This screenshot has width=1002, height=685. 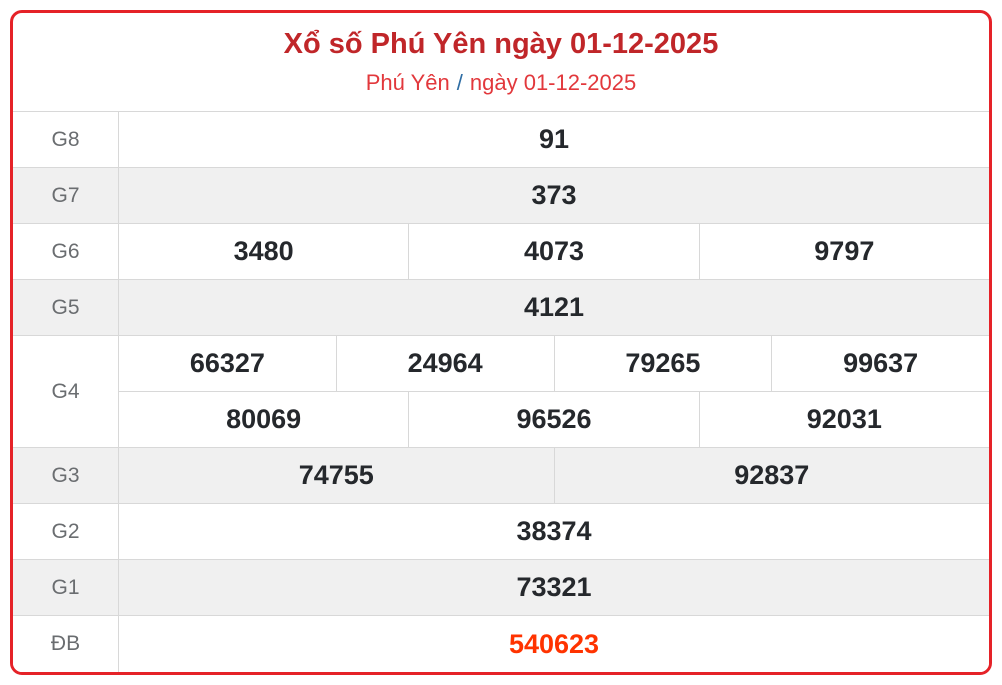 What do you see at coordinates (66, 251) in the screenshot?
I see `prize-label-G6: G6` at bounding box center [66, 251].